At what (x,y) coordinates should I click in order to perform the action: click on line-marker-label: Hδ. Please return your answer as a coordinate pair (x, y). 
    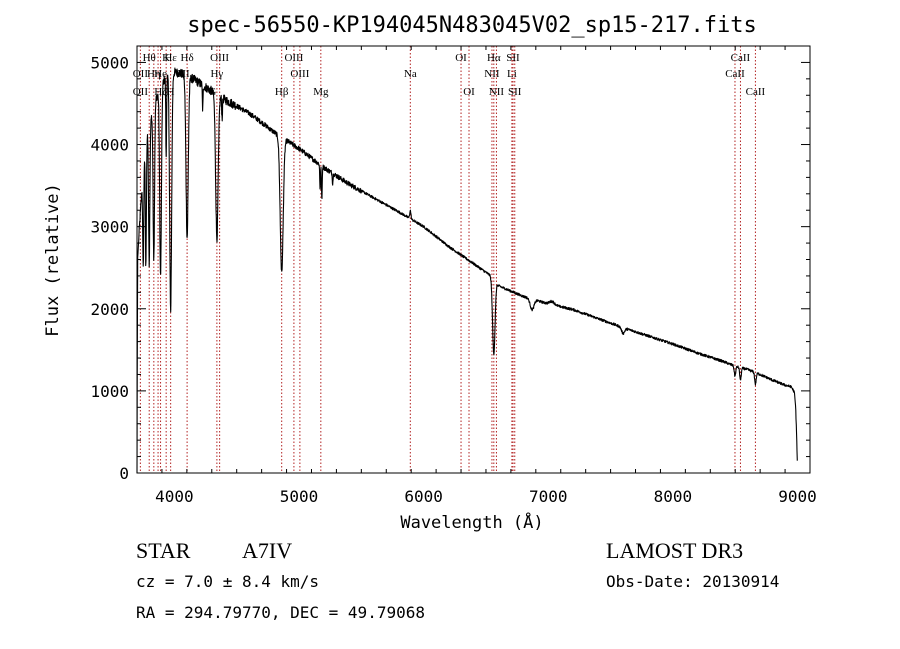
    Looking at the image, I should click on (187, 58).